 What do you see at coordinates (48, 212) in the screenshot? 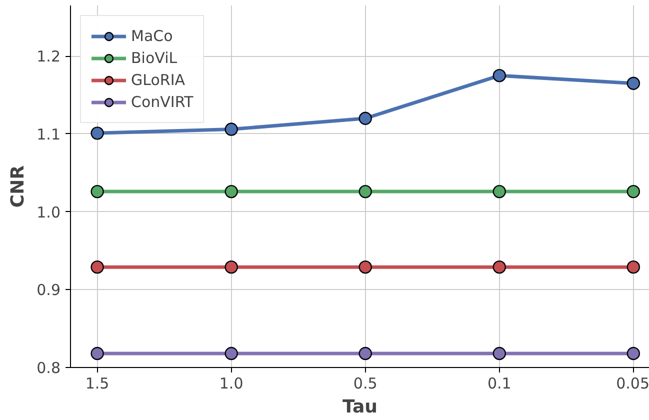
I see `y-tick-label: 1.0` at bounding box center [48, 212].